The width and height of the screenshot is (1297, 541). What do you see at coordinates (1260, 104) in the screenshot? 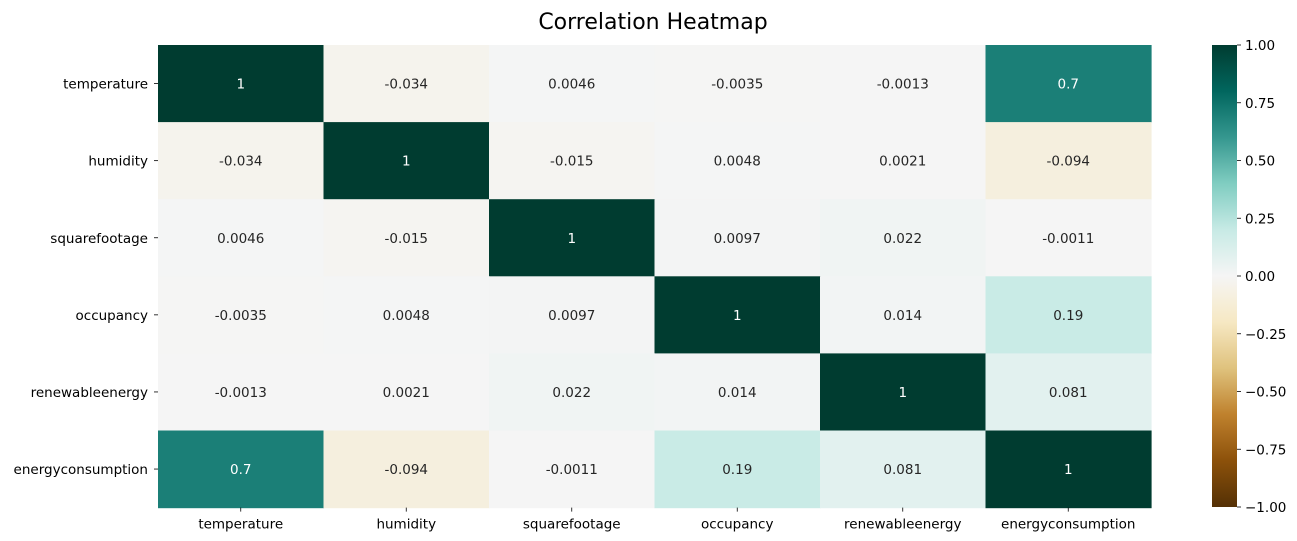
I see `colorbar-tick-label: 0.75` at bounding box center [1260, 104].